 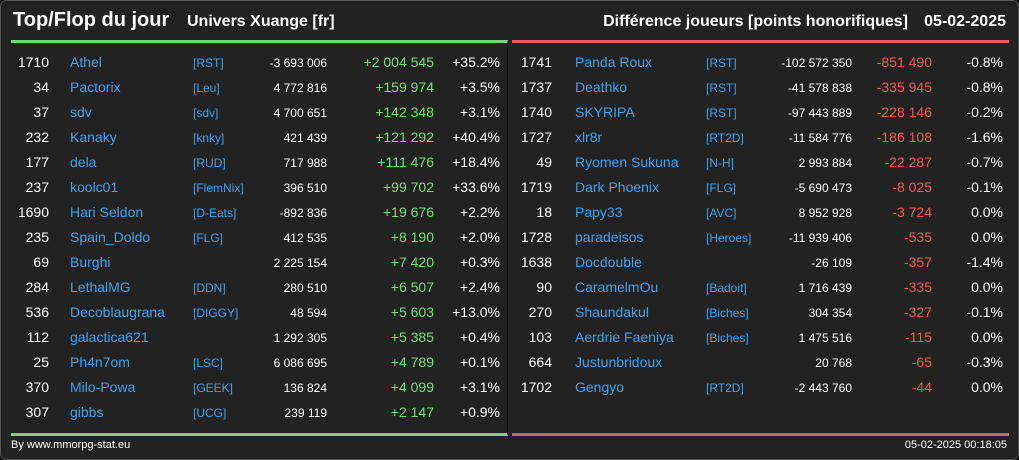 I want to click on player-rank: 49, so click(x=544, y=162).